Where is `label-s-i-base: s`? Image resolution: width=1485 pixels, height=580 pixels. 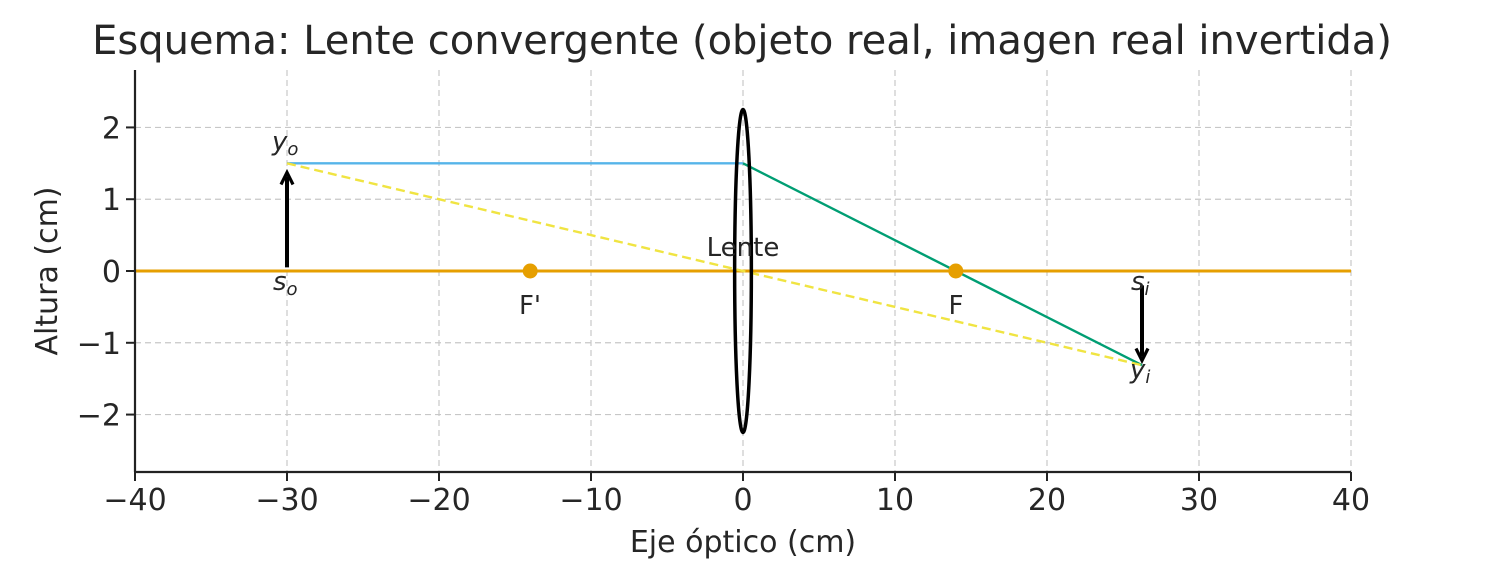 label-s-i-base: s is located at coordinates (1138, 282).